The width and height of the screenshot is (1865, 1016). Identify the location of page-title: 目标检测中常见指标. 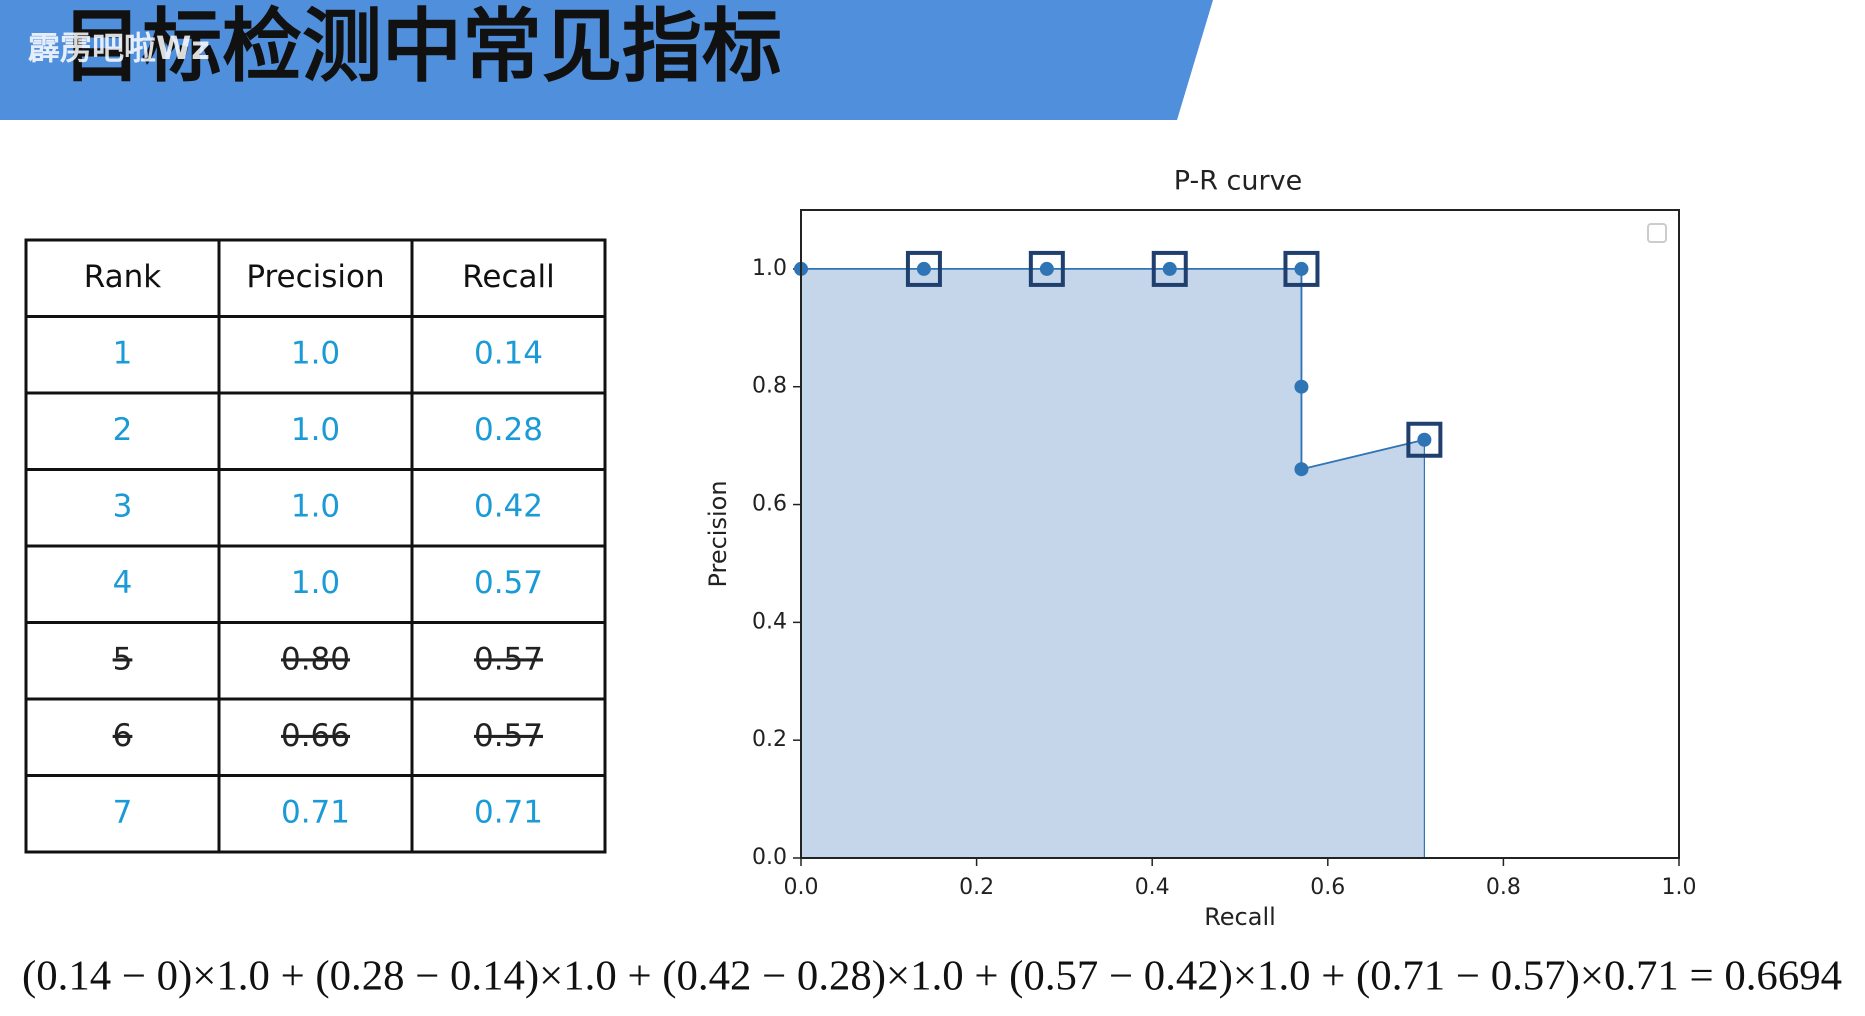
(422, 46).